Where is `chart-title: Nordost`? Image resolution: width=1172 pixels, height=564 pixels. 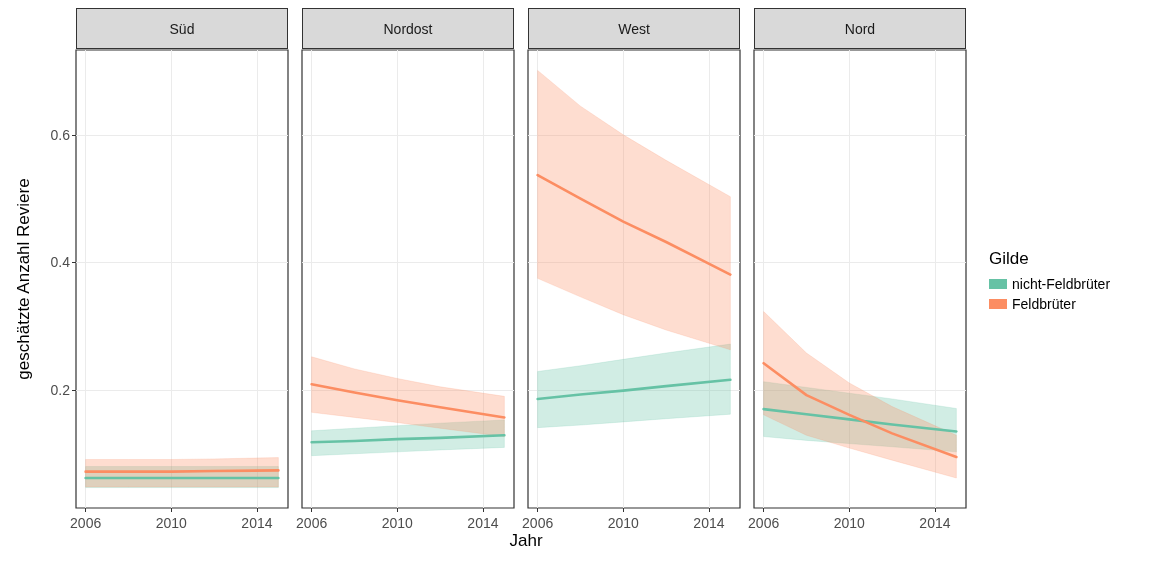 chart-title: Nordost is located at coordinates (408, 28).